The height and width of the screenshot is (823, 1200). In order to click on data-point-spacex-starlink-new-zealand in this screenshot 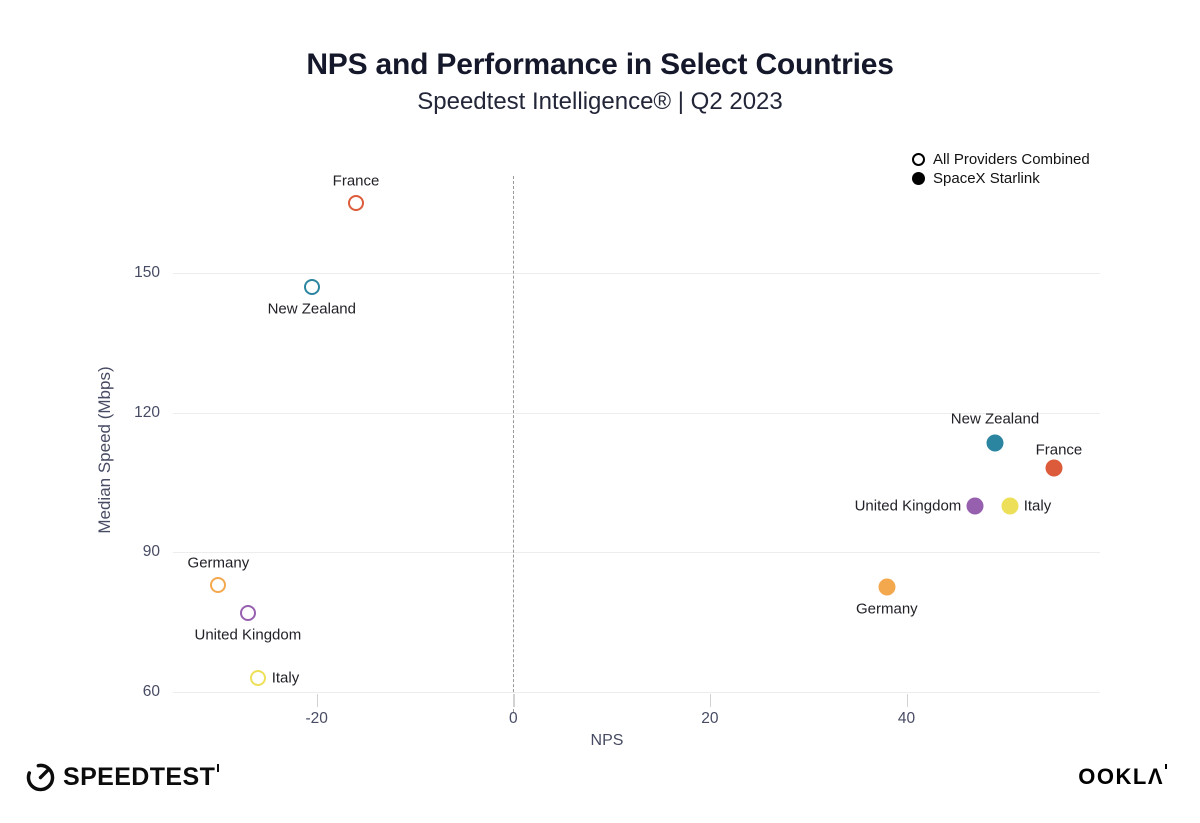, I will do `click(995, 443)`.